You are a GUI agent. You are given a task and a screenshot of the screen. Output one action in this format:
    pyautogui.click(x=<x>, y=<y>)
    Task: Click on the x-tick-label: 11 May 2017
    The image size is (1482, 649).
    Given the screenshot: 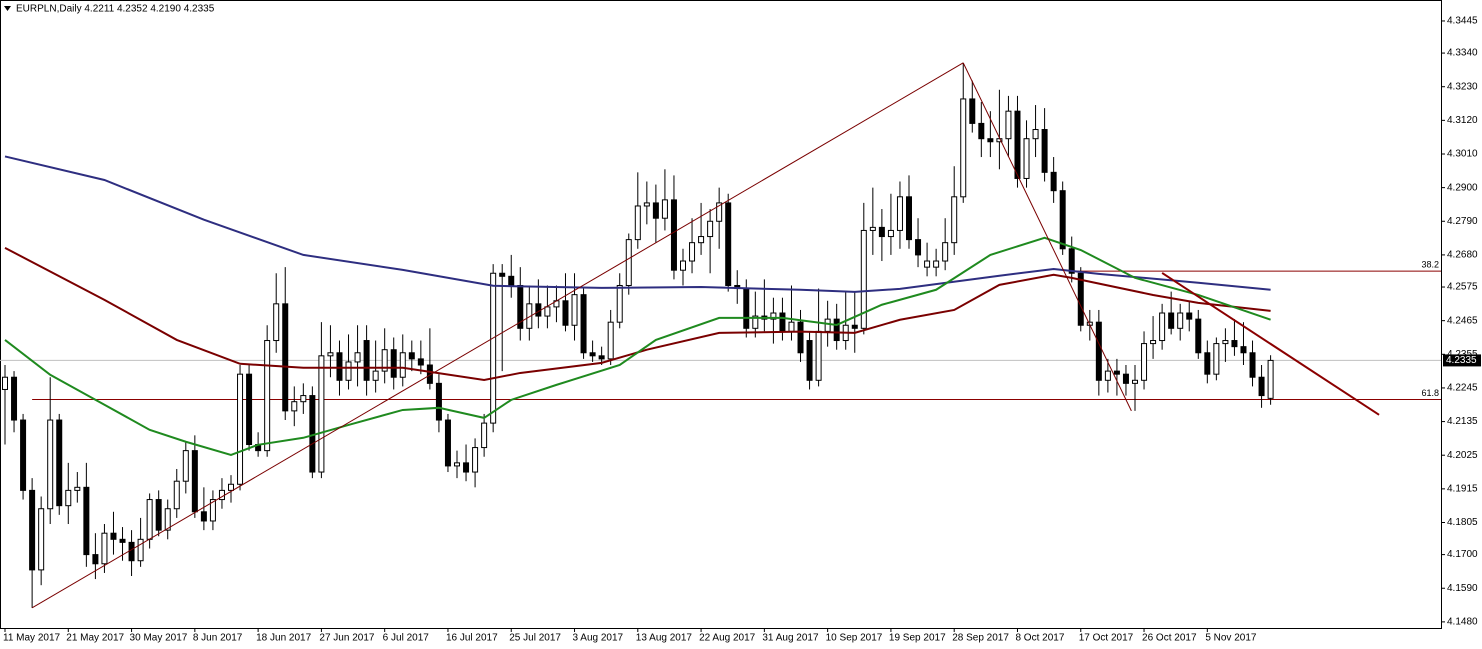 What is the action you would take?
    pyautogui.click(x=32, y=638)
    